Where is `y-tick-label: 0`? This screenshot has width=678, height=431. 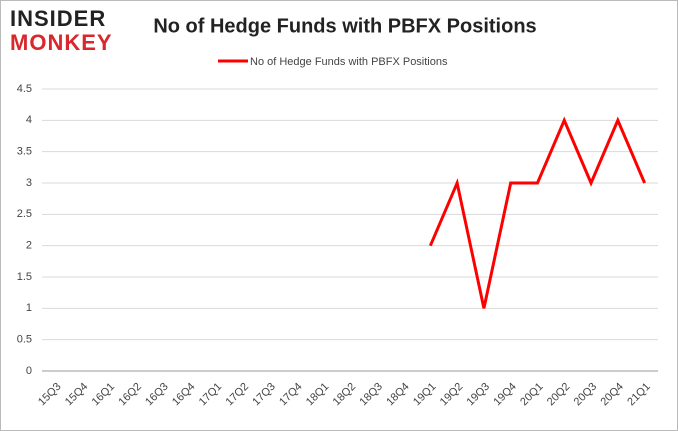 y-tick-label: 0 is located at coordinates (29, 371).